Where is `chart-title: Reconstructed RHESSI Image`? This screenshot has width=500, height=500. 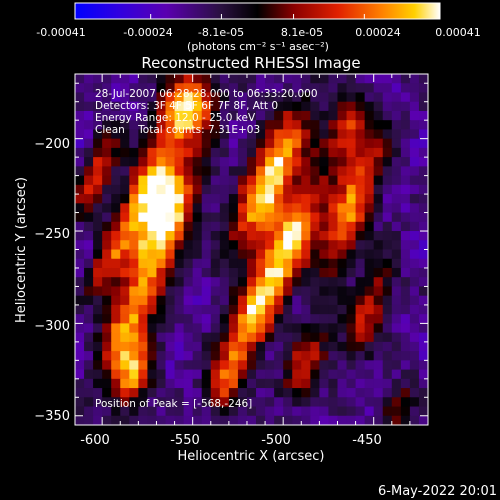 chart-title: Reconstructed RHESSI Image is located at coordinates (250, 63).